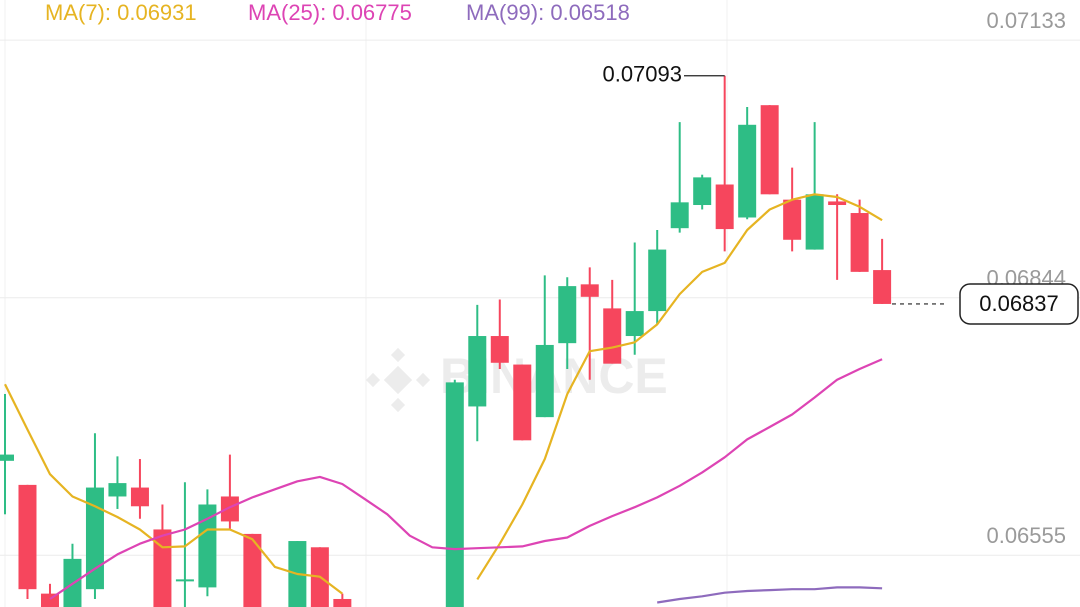  Describe the element at coordinates (398, 380) in the screenshot. I see `watermark-logo` at that location.